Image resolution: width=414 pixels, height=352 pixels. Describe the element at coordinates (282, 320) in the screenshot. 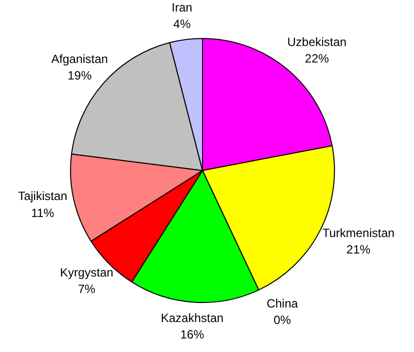

I see `text: 0%` at that location.